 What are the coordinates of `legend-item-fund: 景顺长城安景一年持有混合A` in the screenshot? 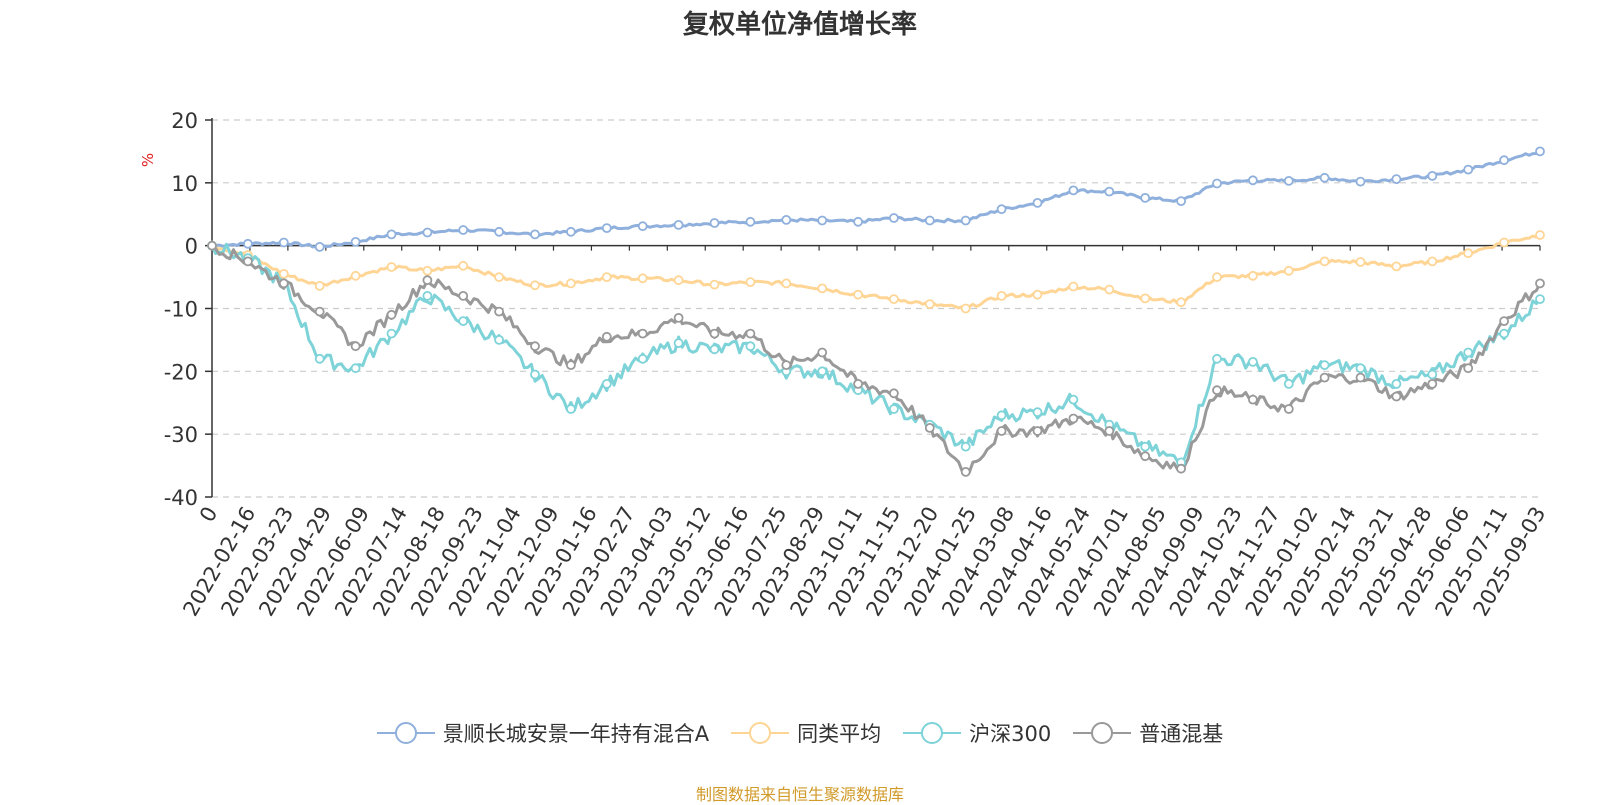 It's located at (542, 733).